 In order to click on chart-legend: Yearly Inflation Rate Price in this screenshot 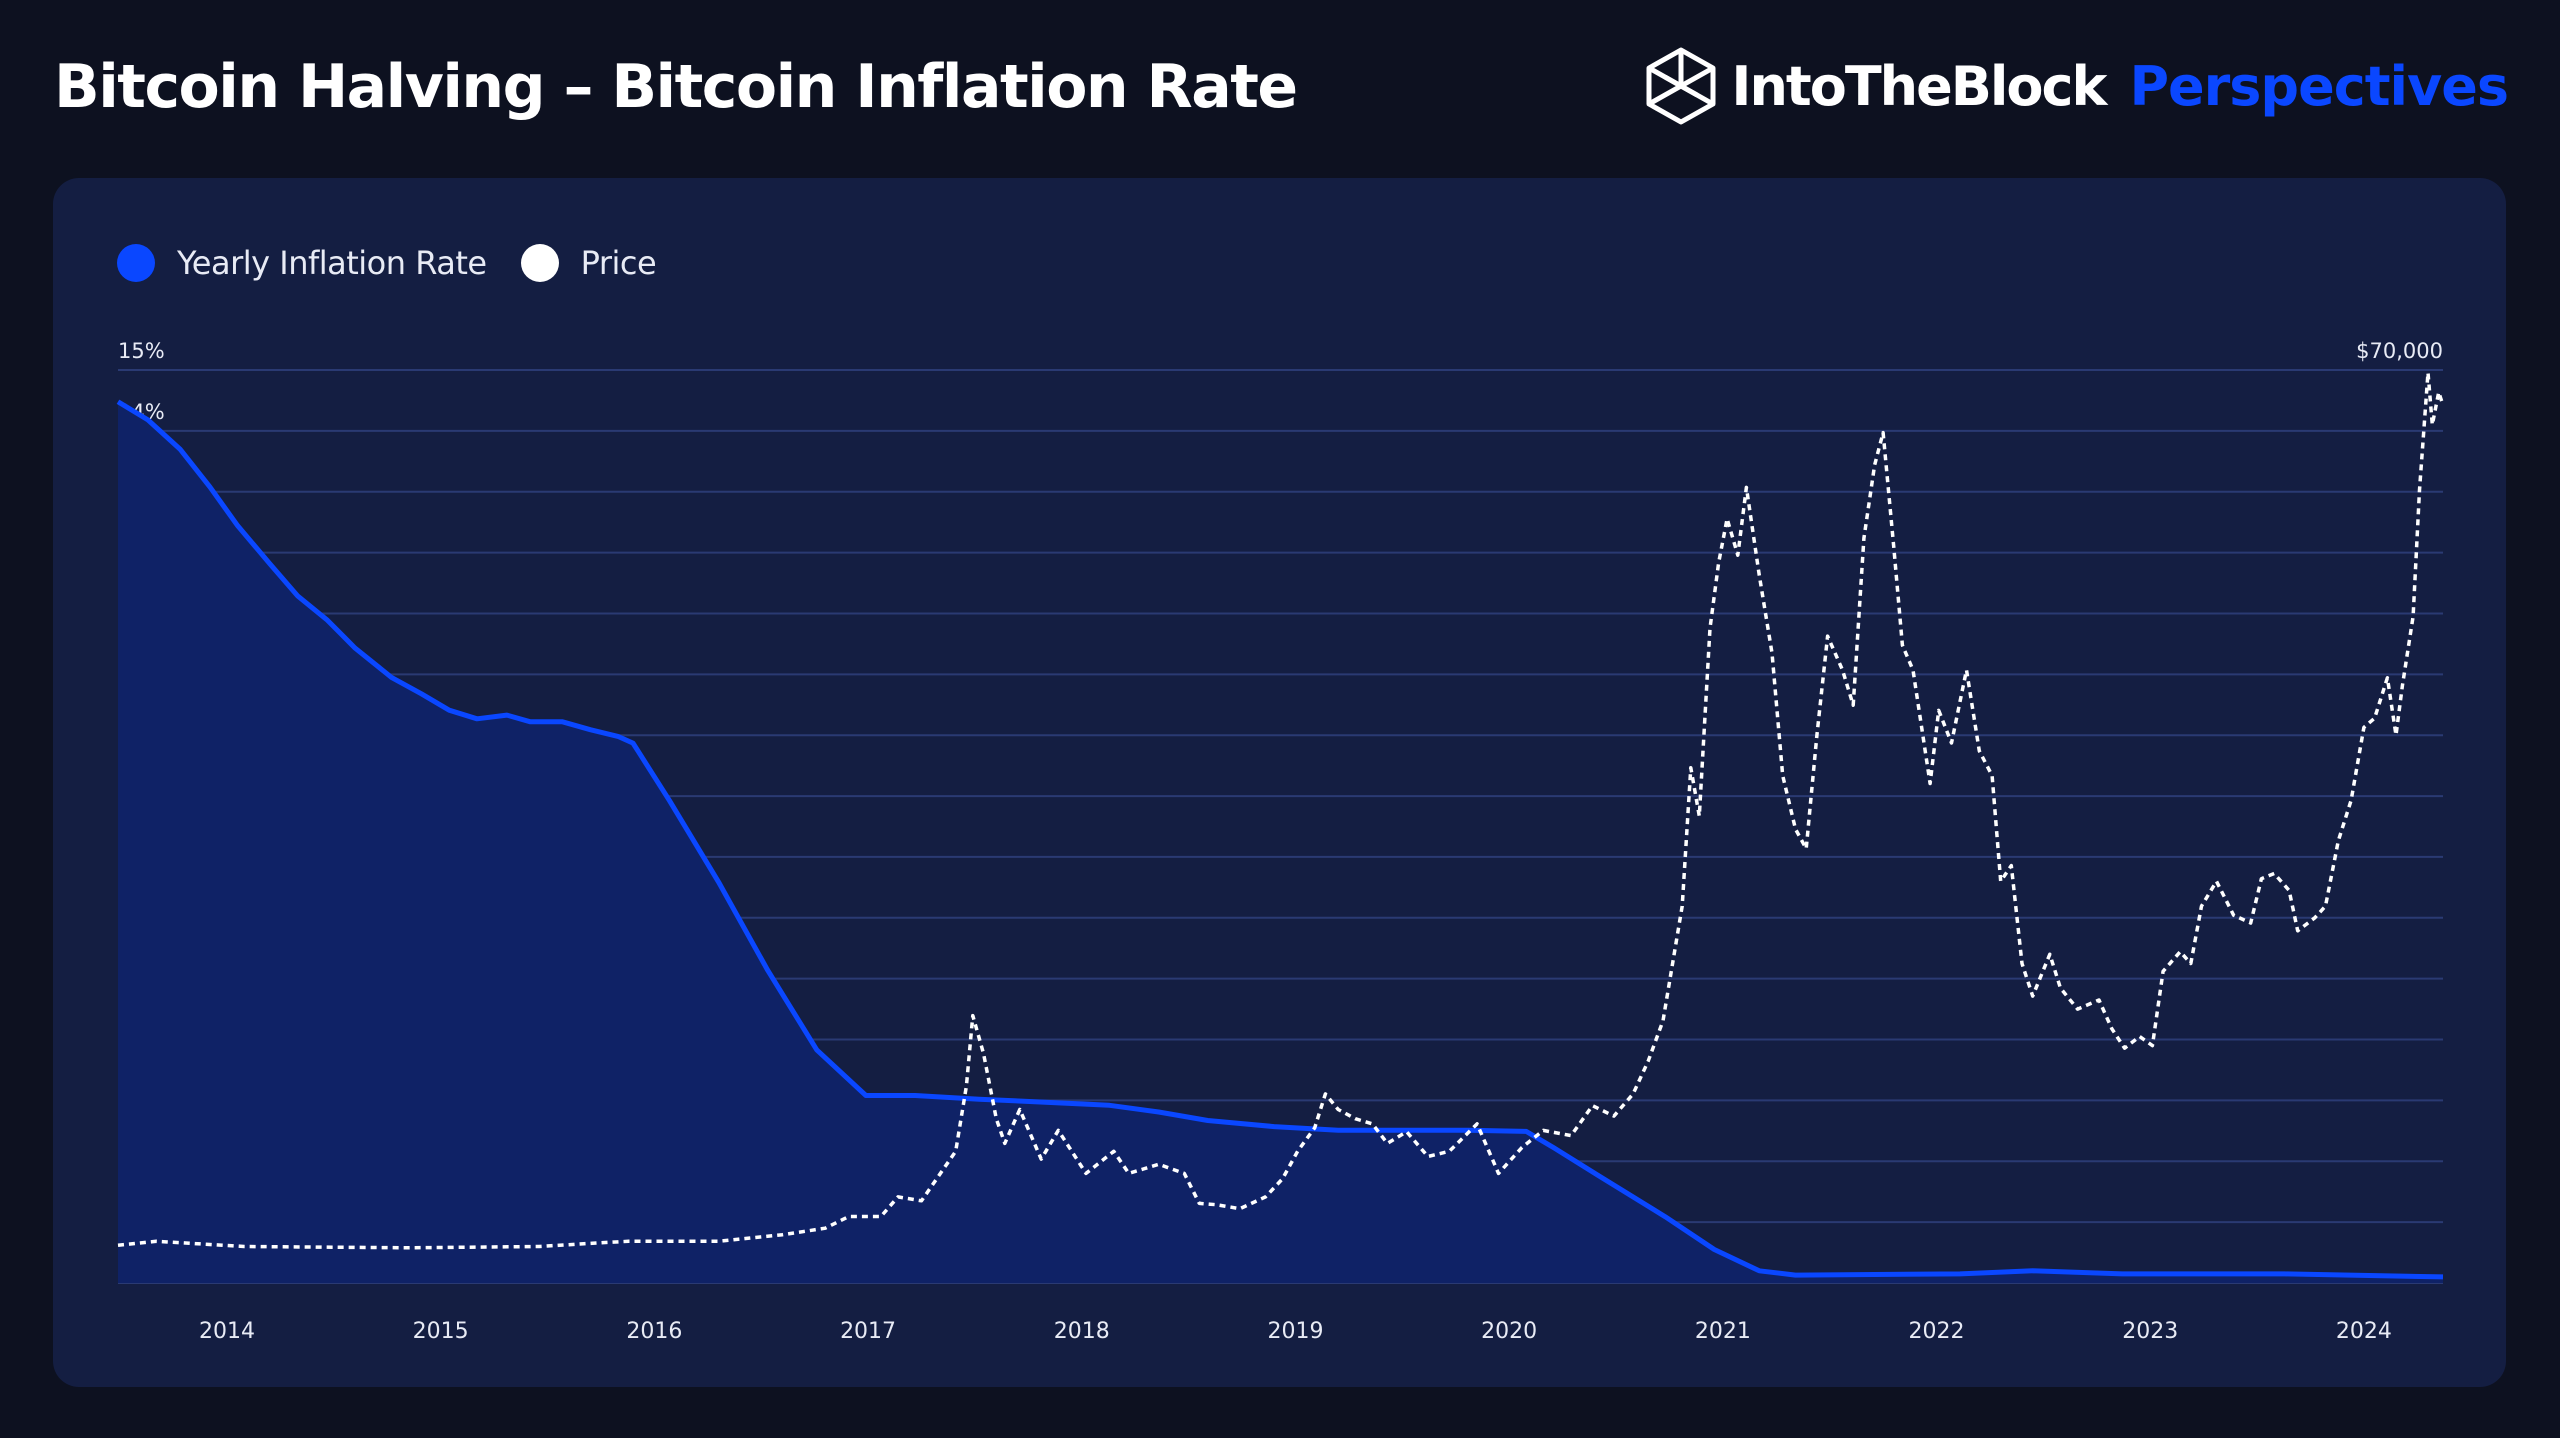, I will do `click(403, 263)`.